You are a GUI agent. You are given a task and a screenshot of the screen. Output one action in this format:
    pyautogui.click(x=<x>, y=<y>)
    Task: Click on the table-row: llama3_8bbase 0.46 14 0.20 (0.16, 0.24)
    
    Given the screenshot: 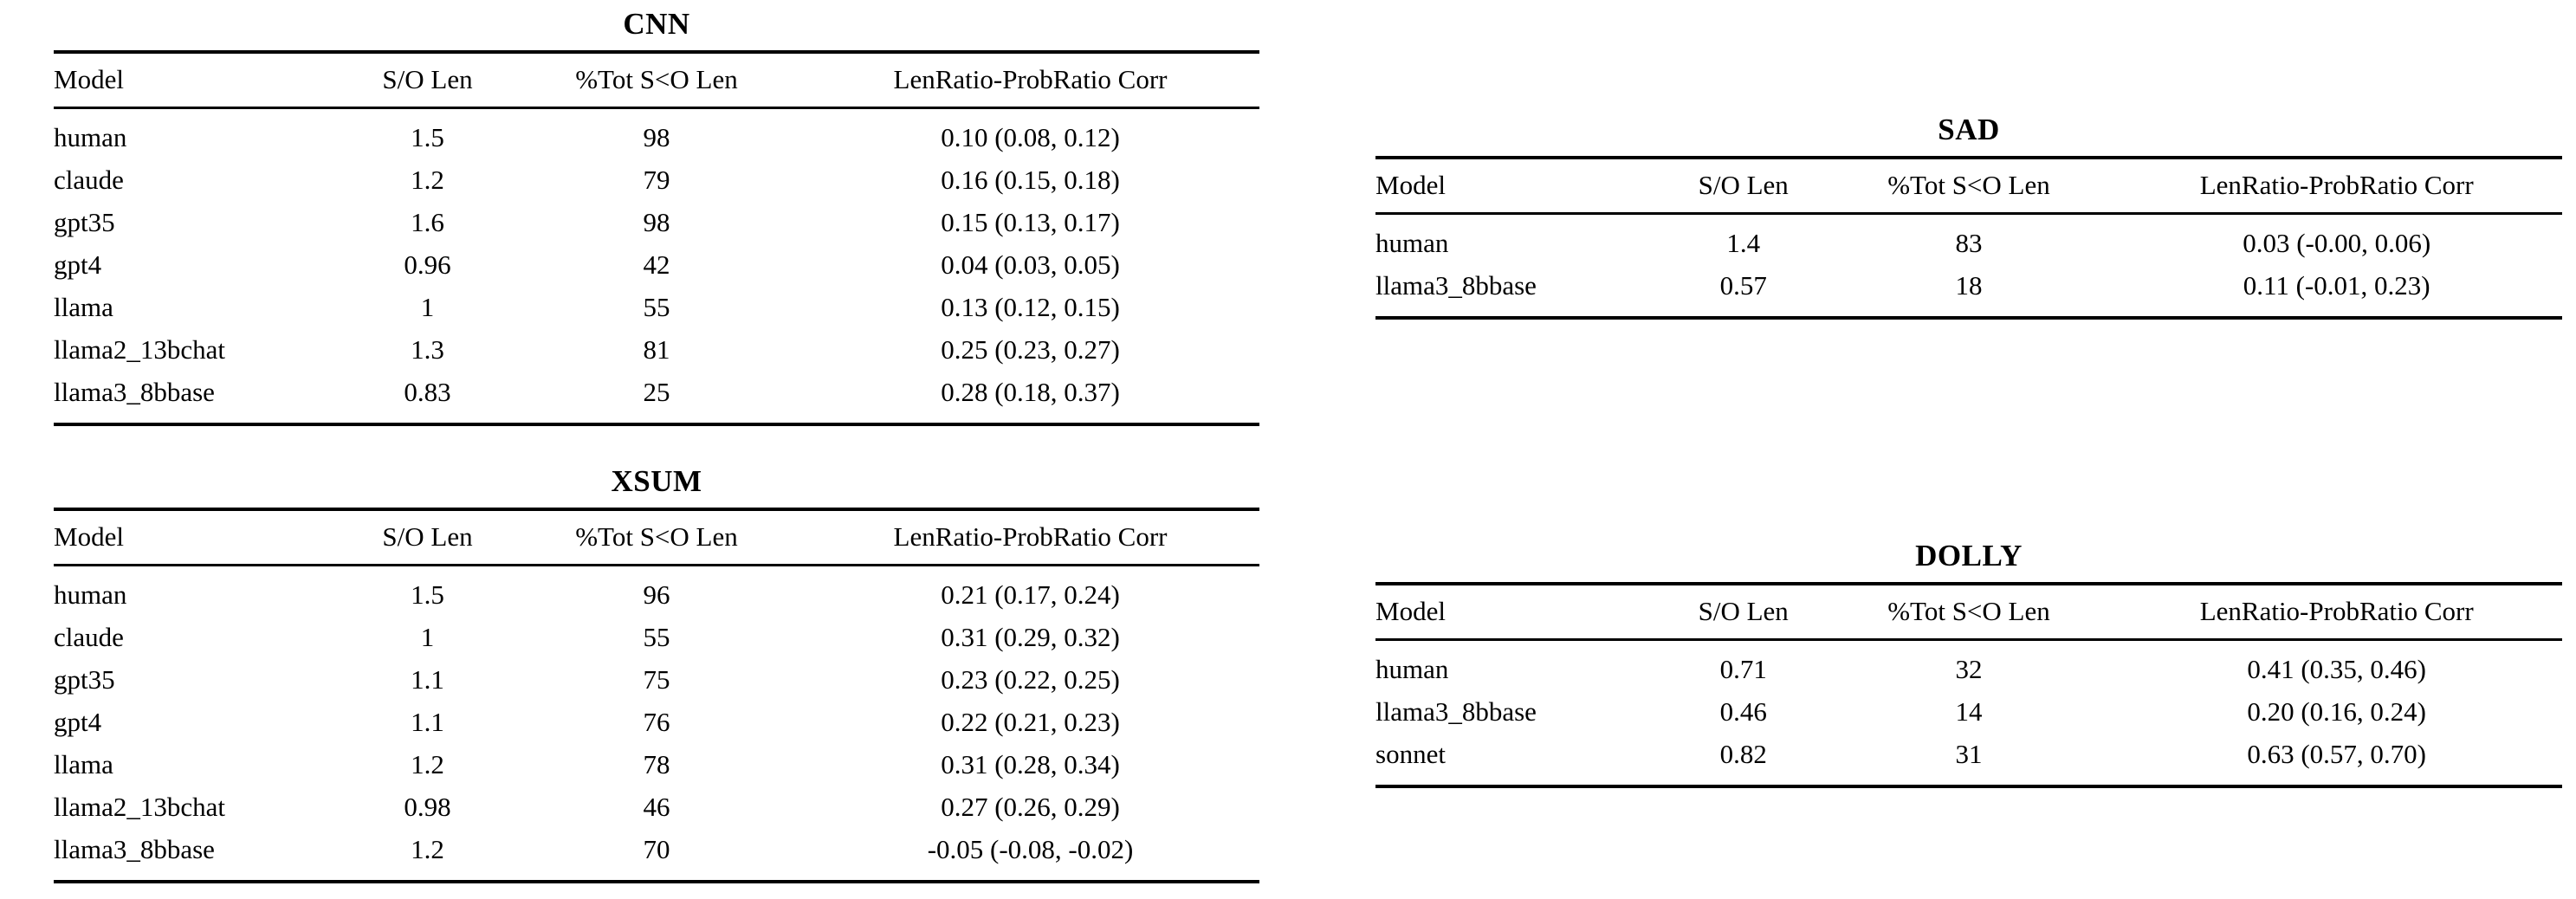 What is the action you would take?
    pyautogui.click(x=1969, y=712)
    